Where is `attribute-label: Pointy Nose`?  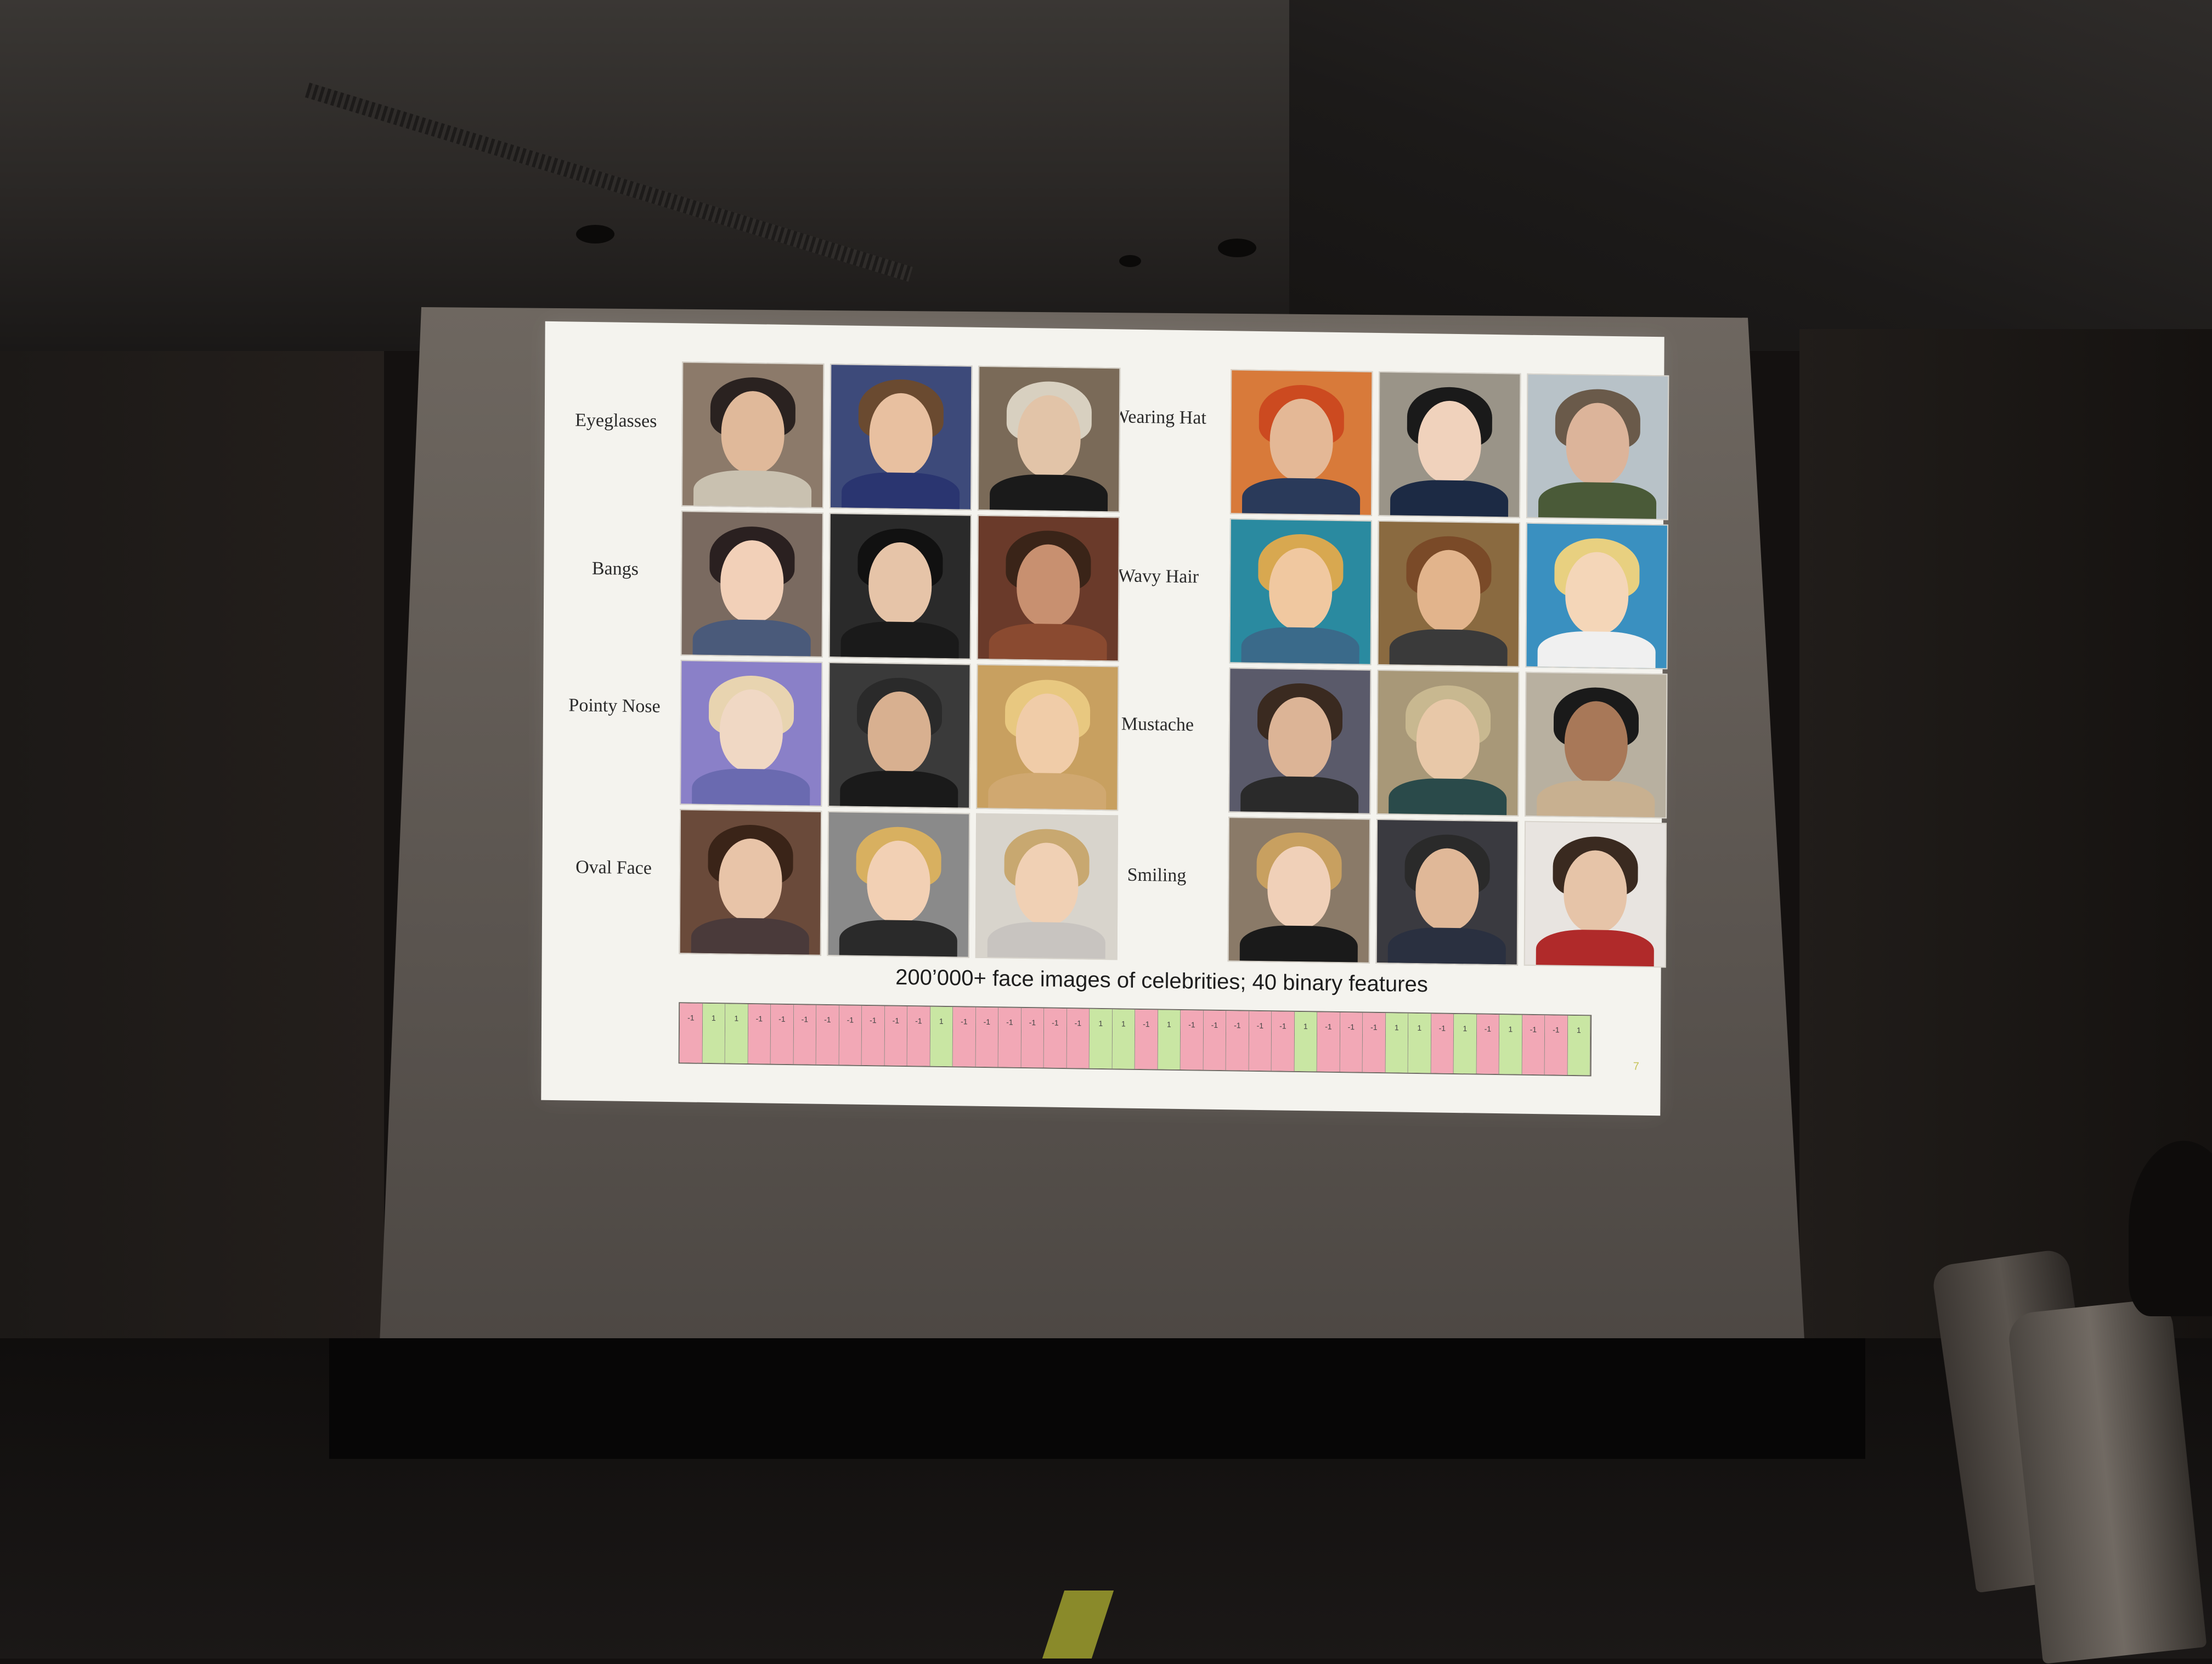
attribute-label: Pointy Nose is located at coordinates (615, 706).